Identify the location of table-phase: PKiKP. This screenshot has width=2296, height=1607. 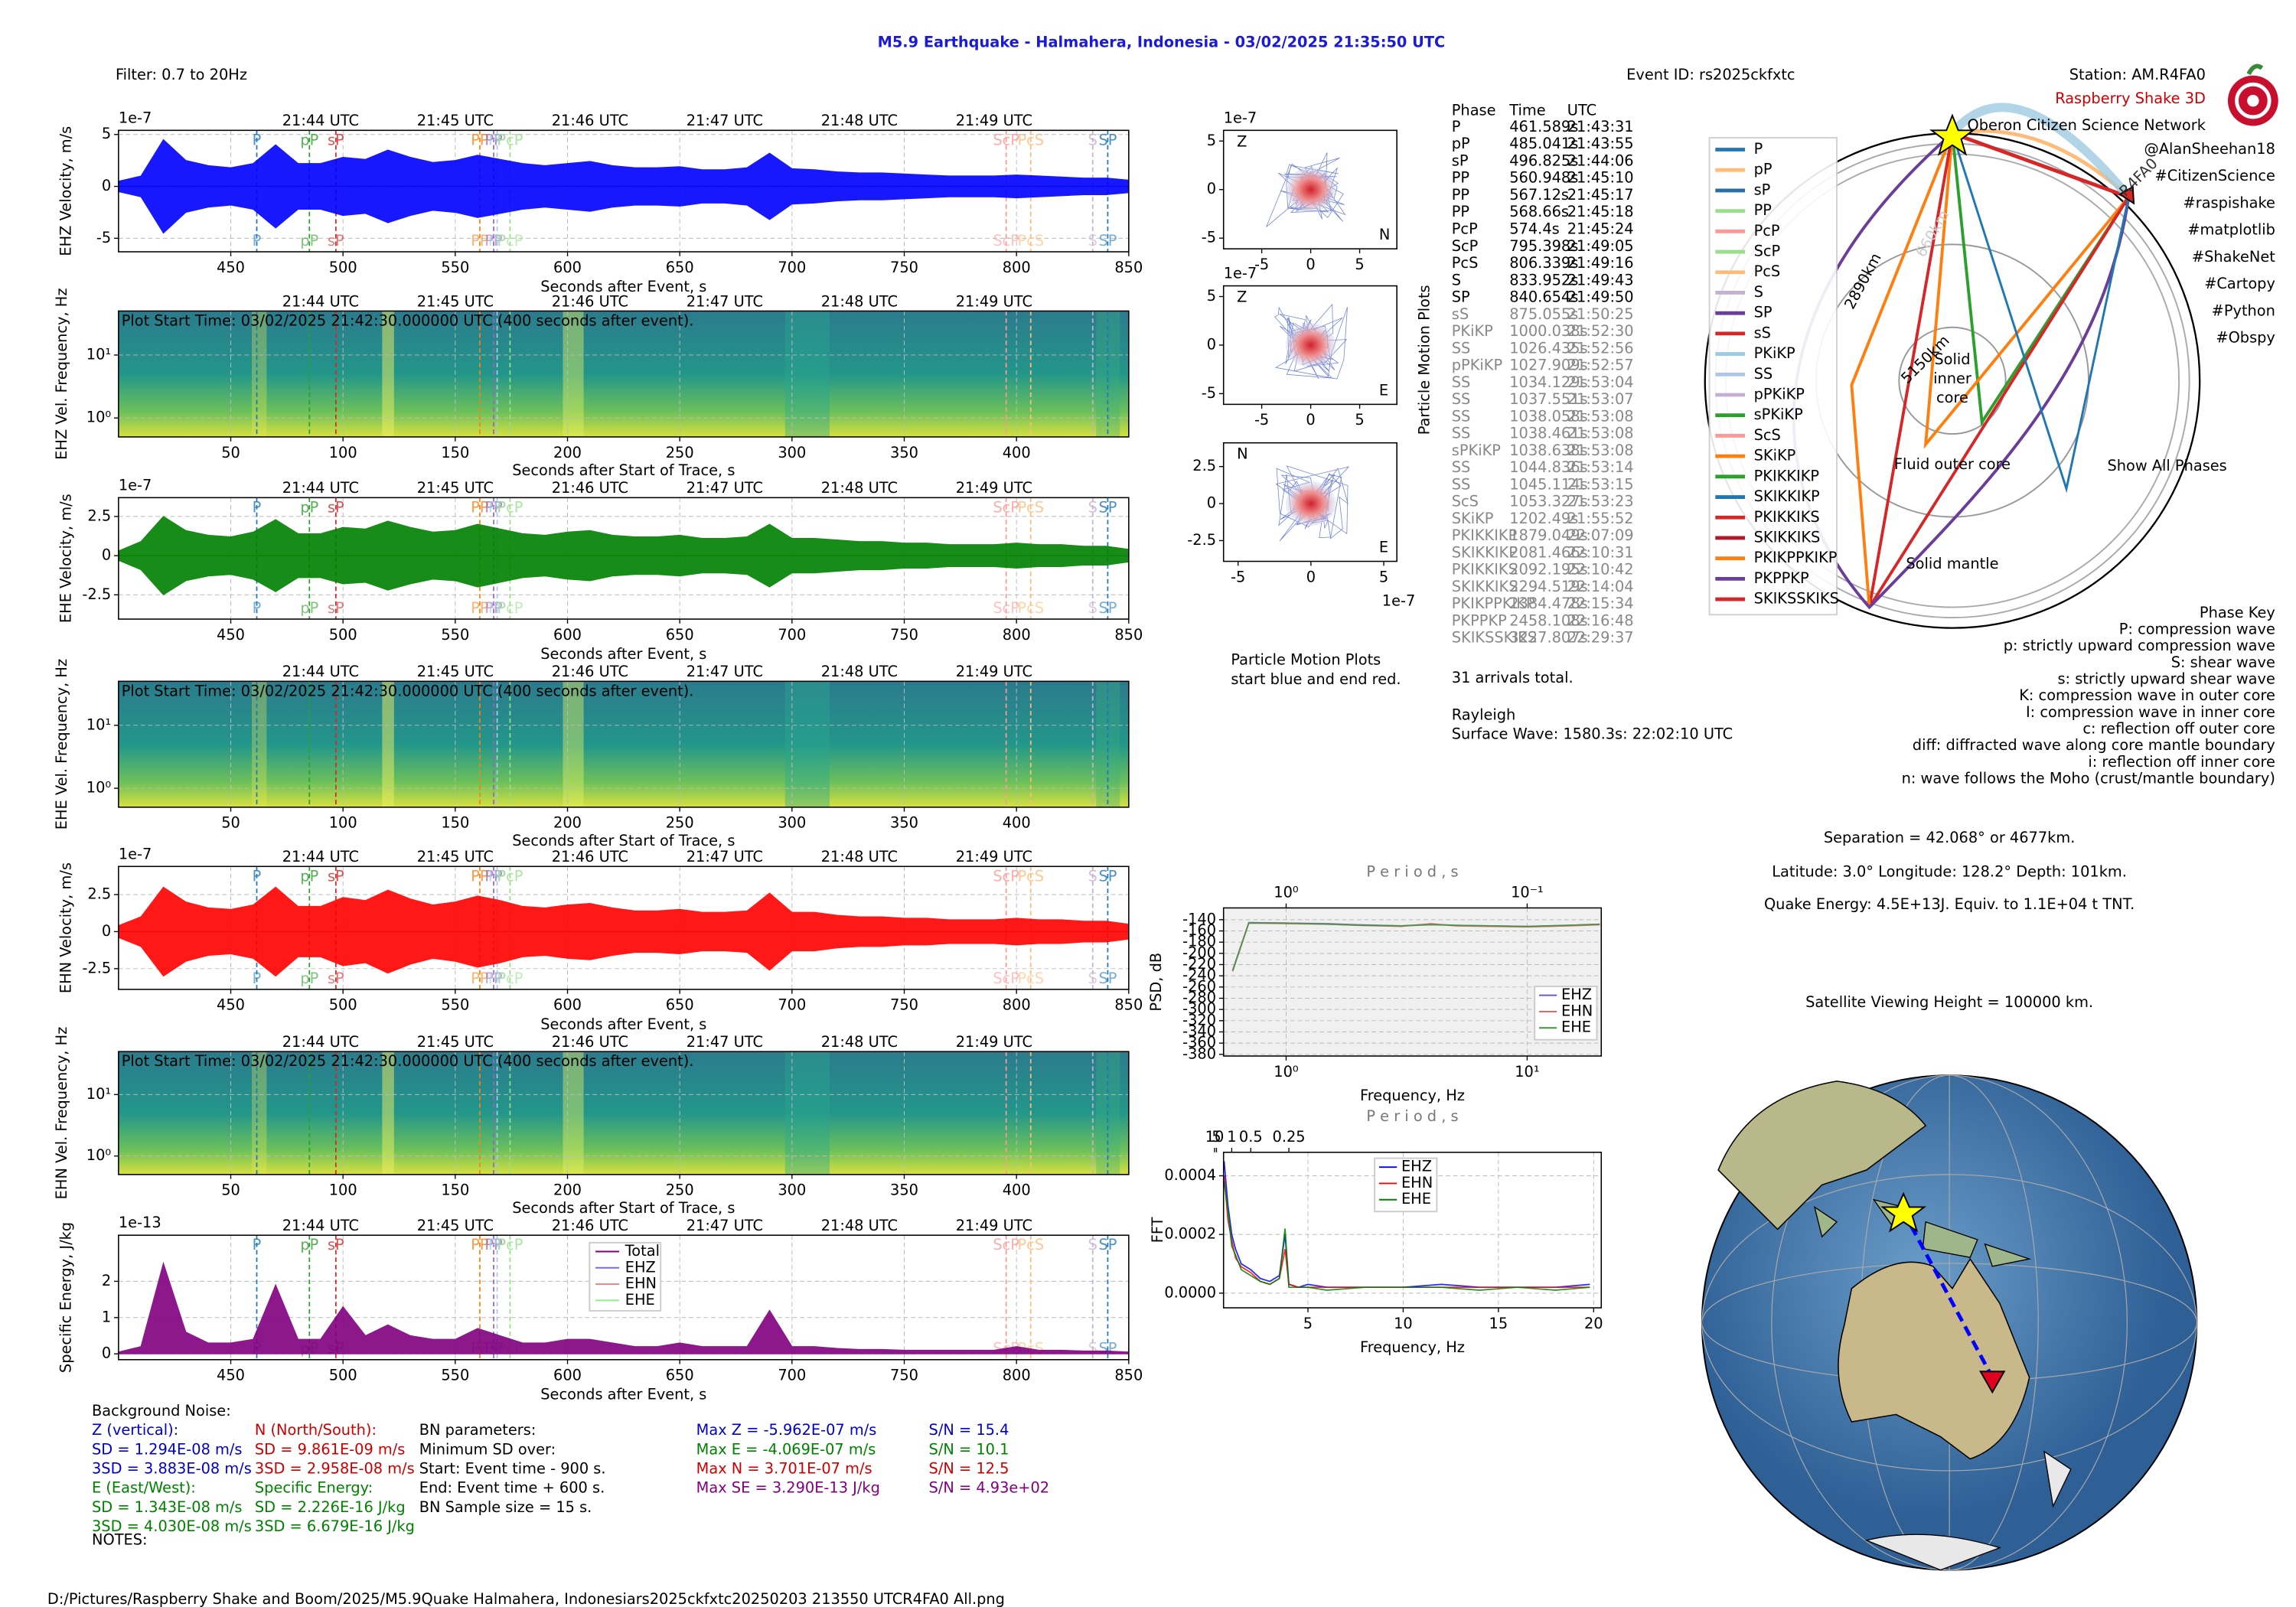
(1472, 331).